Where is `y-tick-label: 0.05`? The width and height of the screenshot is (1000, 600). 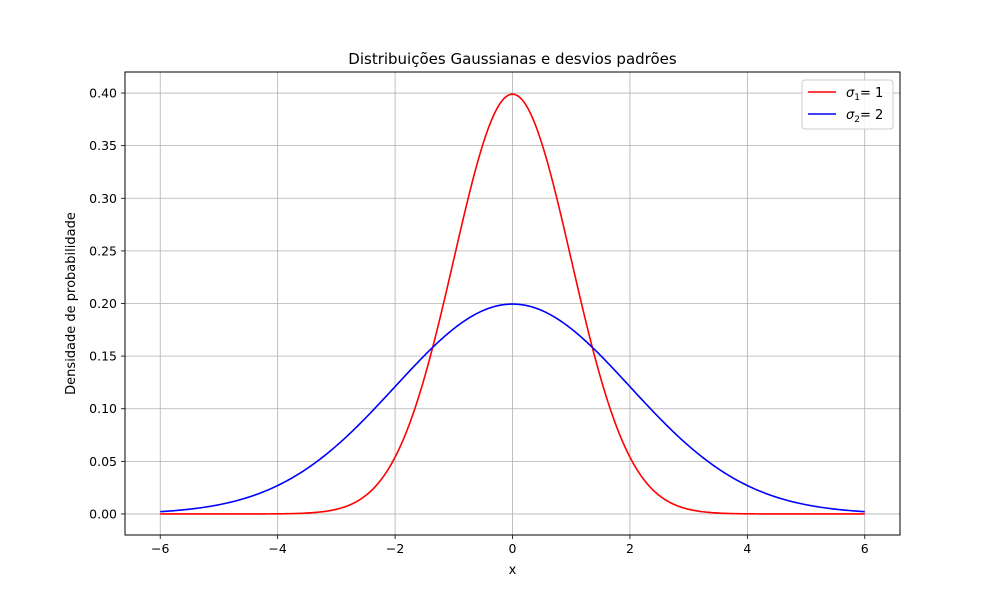 y-tick-label: 0.05 is located at coordinates (103, 461).